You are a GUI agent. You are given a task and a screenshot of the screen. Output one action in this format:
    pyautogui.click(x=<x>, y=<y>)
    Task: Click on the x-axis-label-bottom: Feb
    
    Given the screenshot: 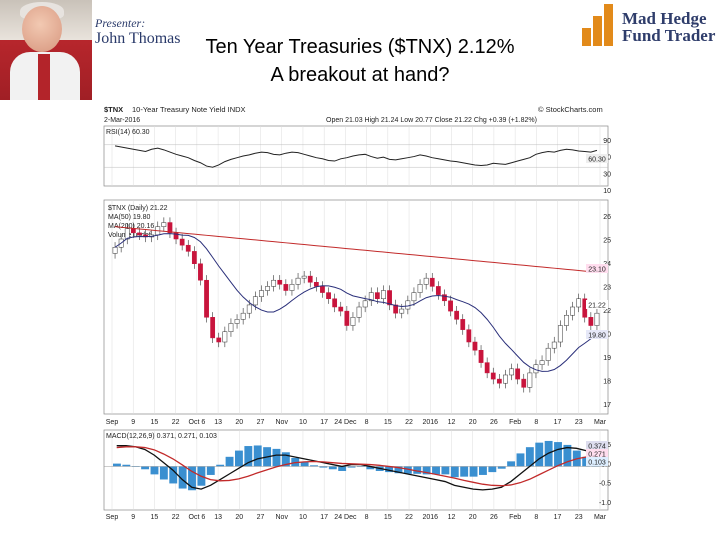 What is the action you would take?
    pyautogui.click(x=515, y=517)
    